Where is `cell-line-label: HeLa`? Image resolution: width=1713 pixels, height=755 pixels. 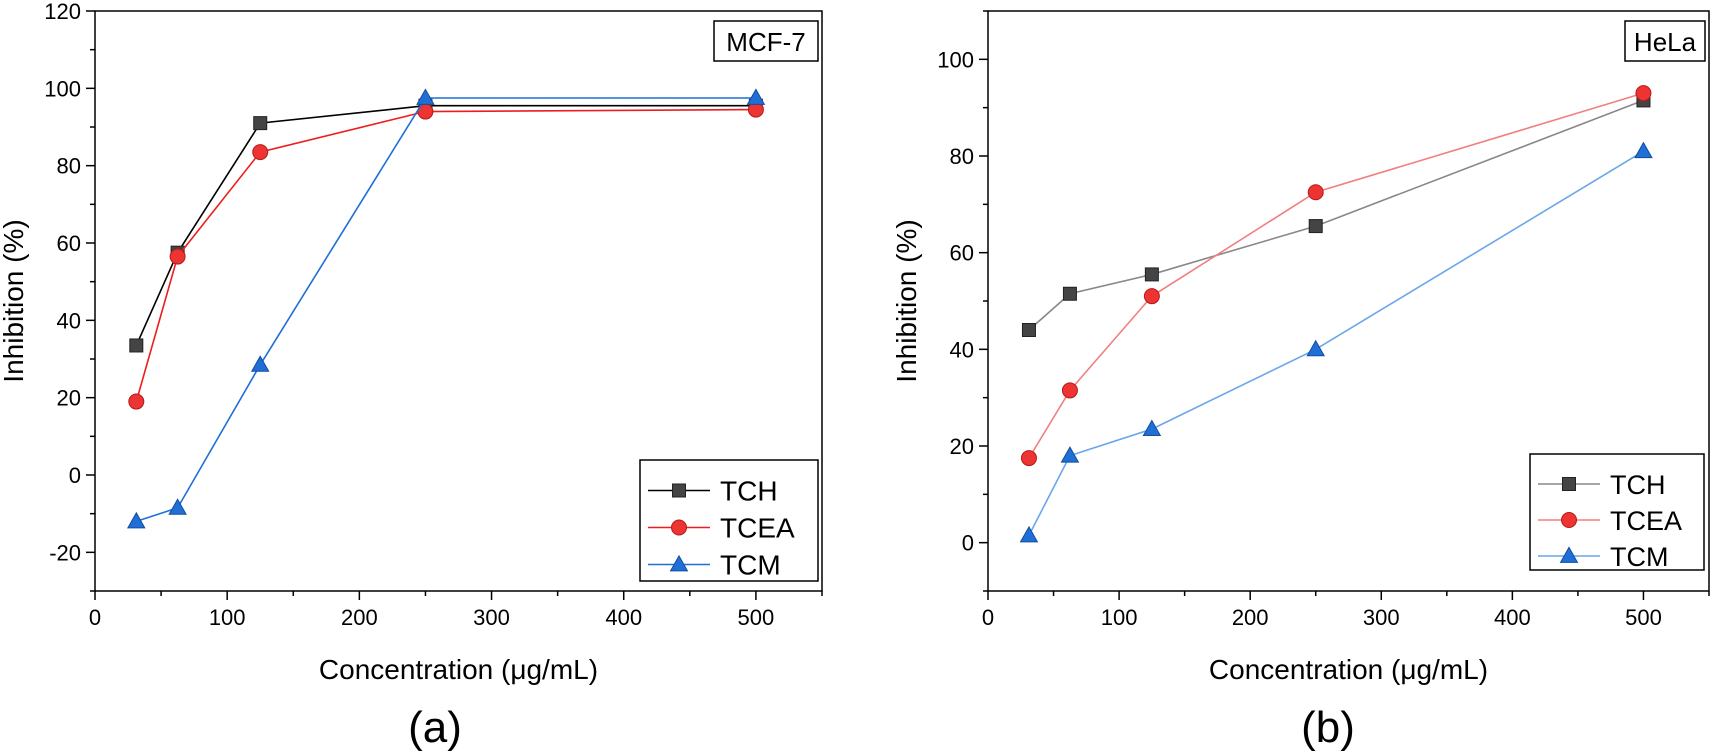 cell-line-label: HeLa is located at coordinates (1665, 42).